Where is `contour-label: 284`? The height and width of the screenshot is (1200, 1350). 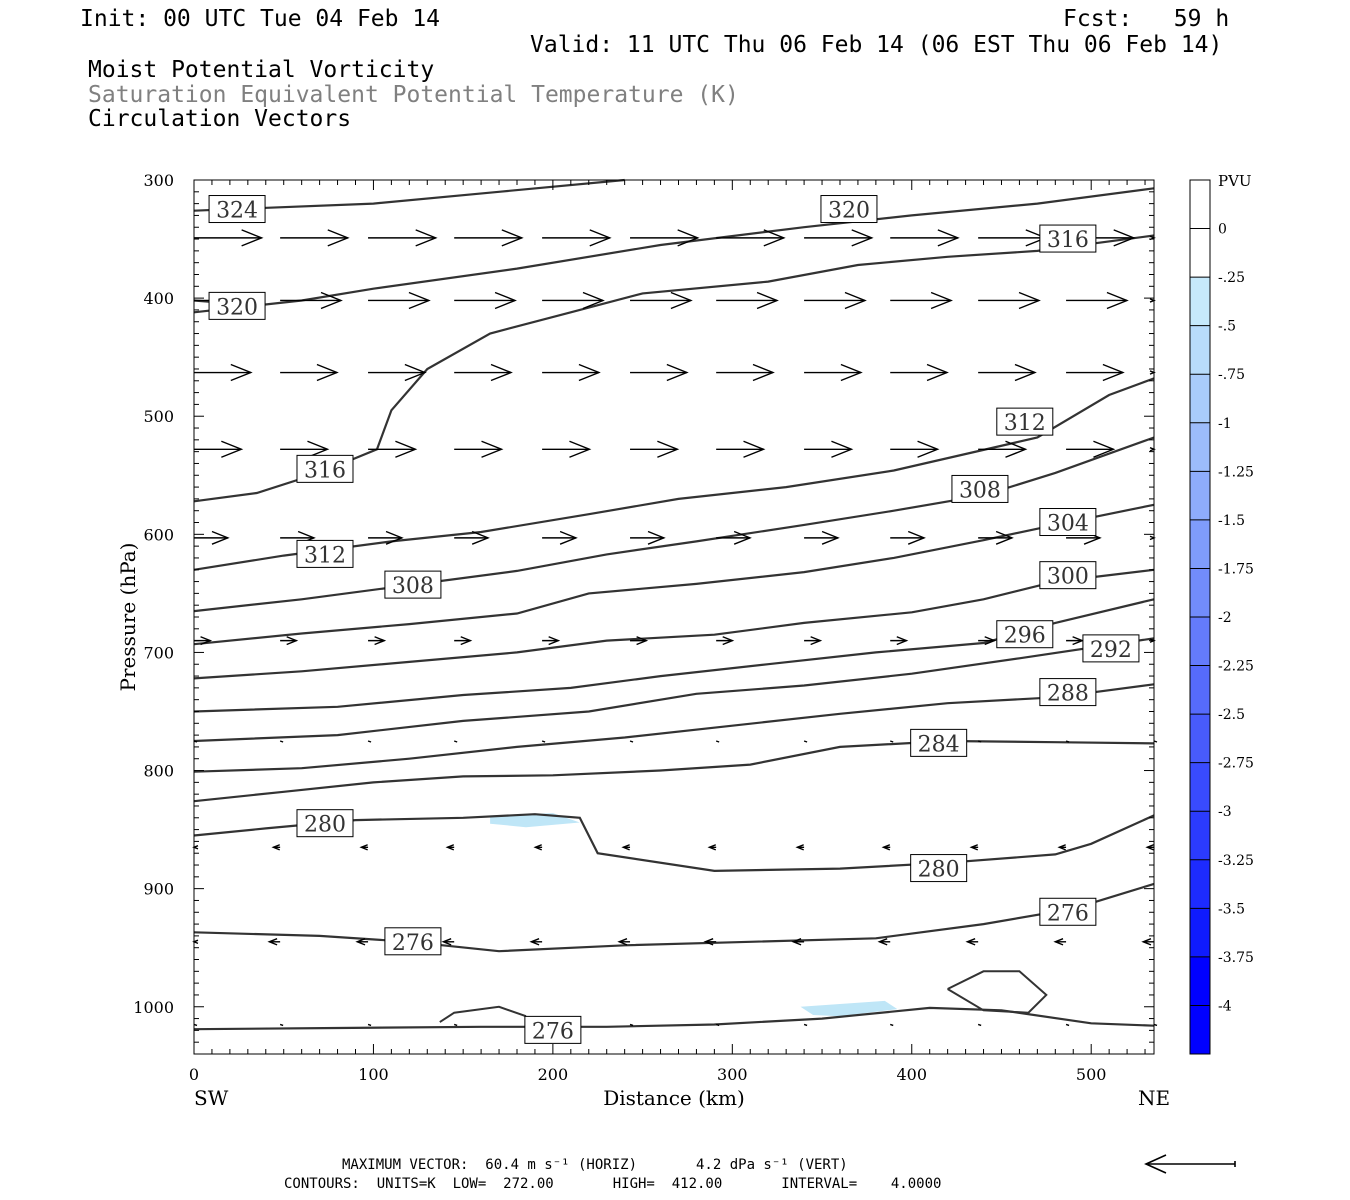 contour-label: 284 is located at coordinates (939, 742).